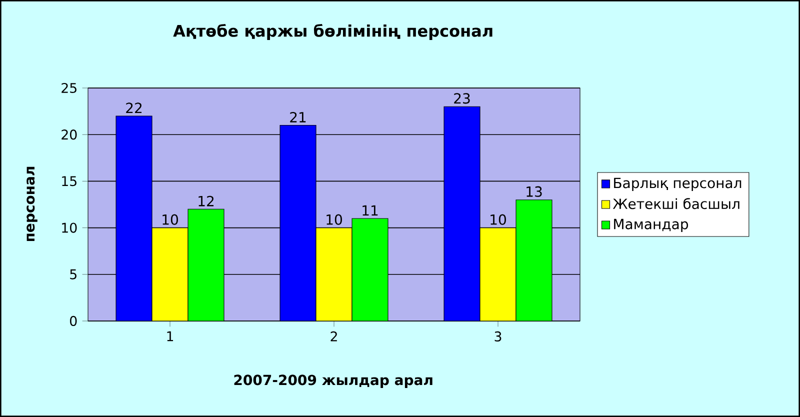 This screenshot has height=417, width=800. Describe the element at coordinates (73, 321) in the screenshot. I see `y-tick-label: 0` at that location.